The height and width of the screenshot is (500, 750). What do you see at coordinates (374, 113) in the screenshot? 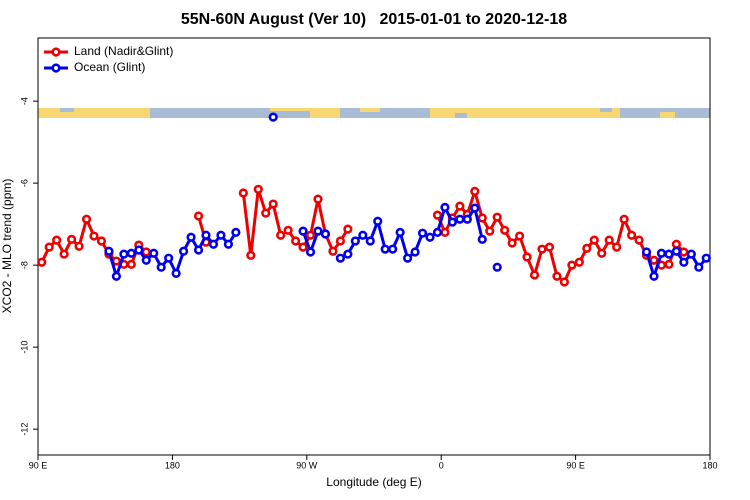
I see `map-strip` at bounding box center [374, 113].